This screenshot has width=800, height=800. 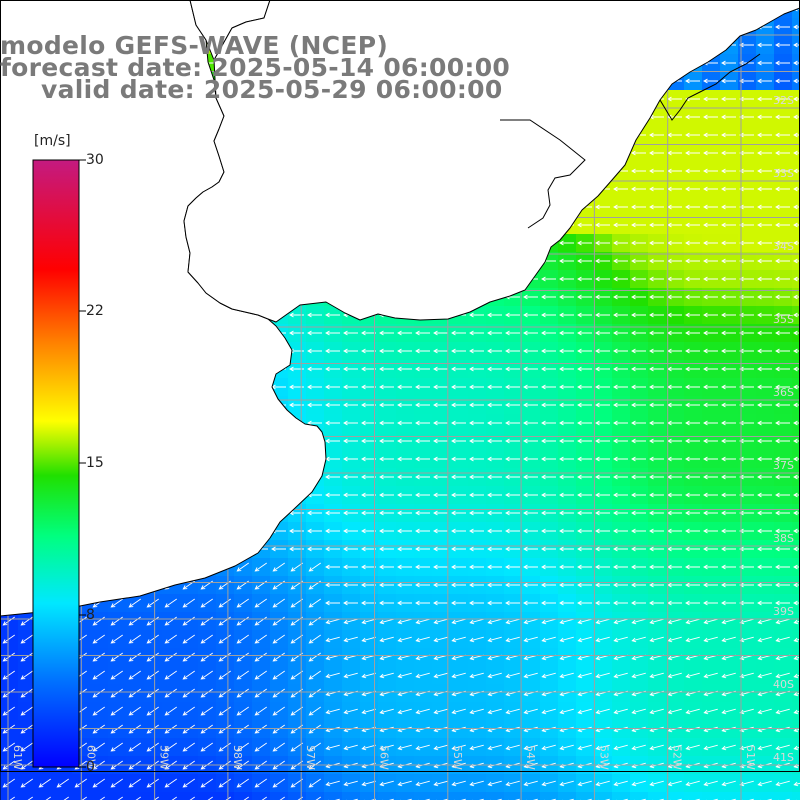 I want to click on lon-label: 58W, so click(x=237, y=757).